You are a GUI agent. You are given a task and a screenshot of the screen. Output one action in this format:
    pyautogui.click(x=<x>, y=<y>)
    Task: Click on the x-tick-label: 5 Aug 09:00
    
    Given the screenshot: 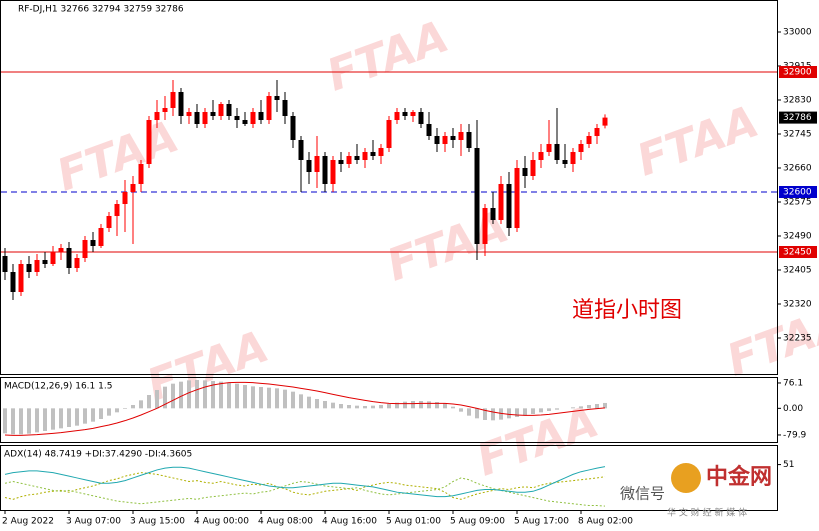 What is the action you would take?
    pyautogui.click(x=477, y=522)
    